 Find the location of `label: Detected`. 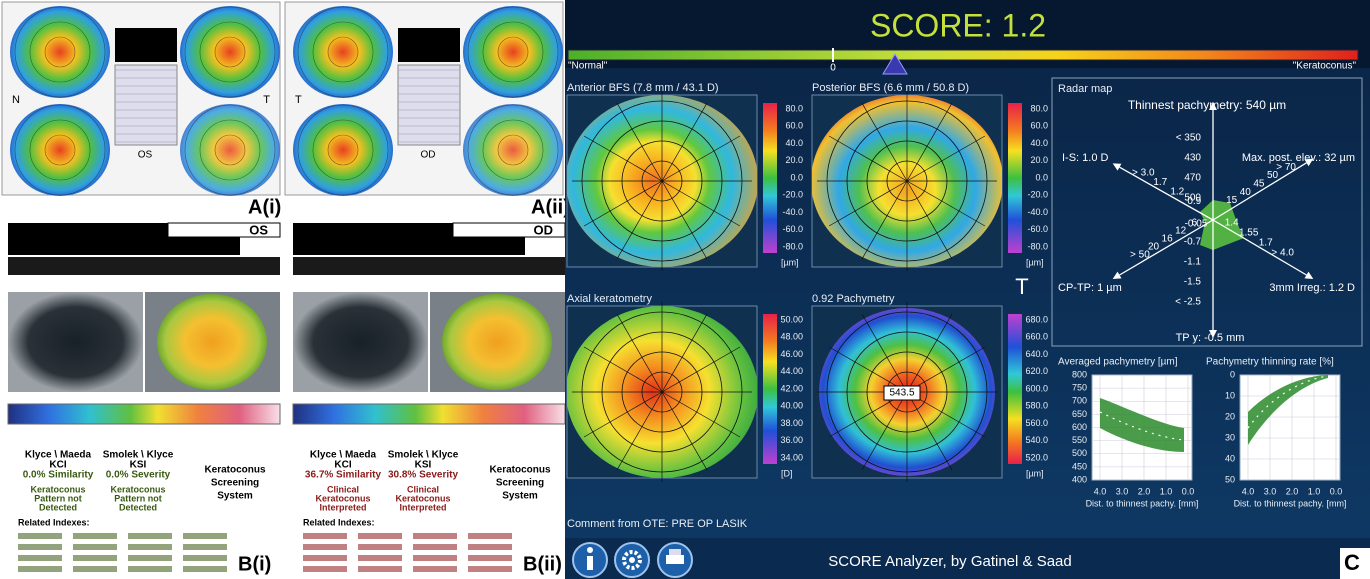

label: Detected is located at coordinates (58, 507).